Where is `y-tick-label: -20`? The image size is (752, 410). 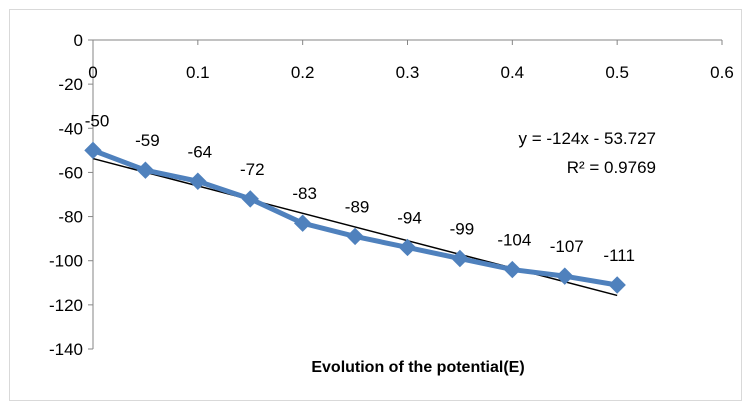
y-tick-label: -20 is located at coordinates (70, 84).